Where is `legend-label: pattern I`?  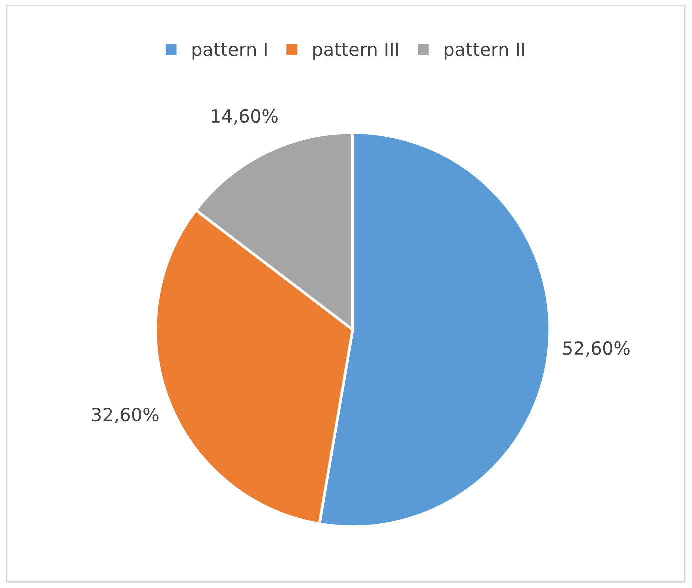 legend-label: pattern I is located at coordinates (229, 51).